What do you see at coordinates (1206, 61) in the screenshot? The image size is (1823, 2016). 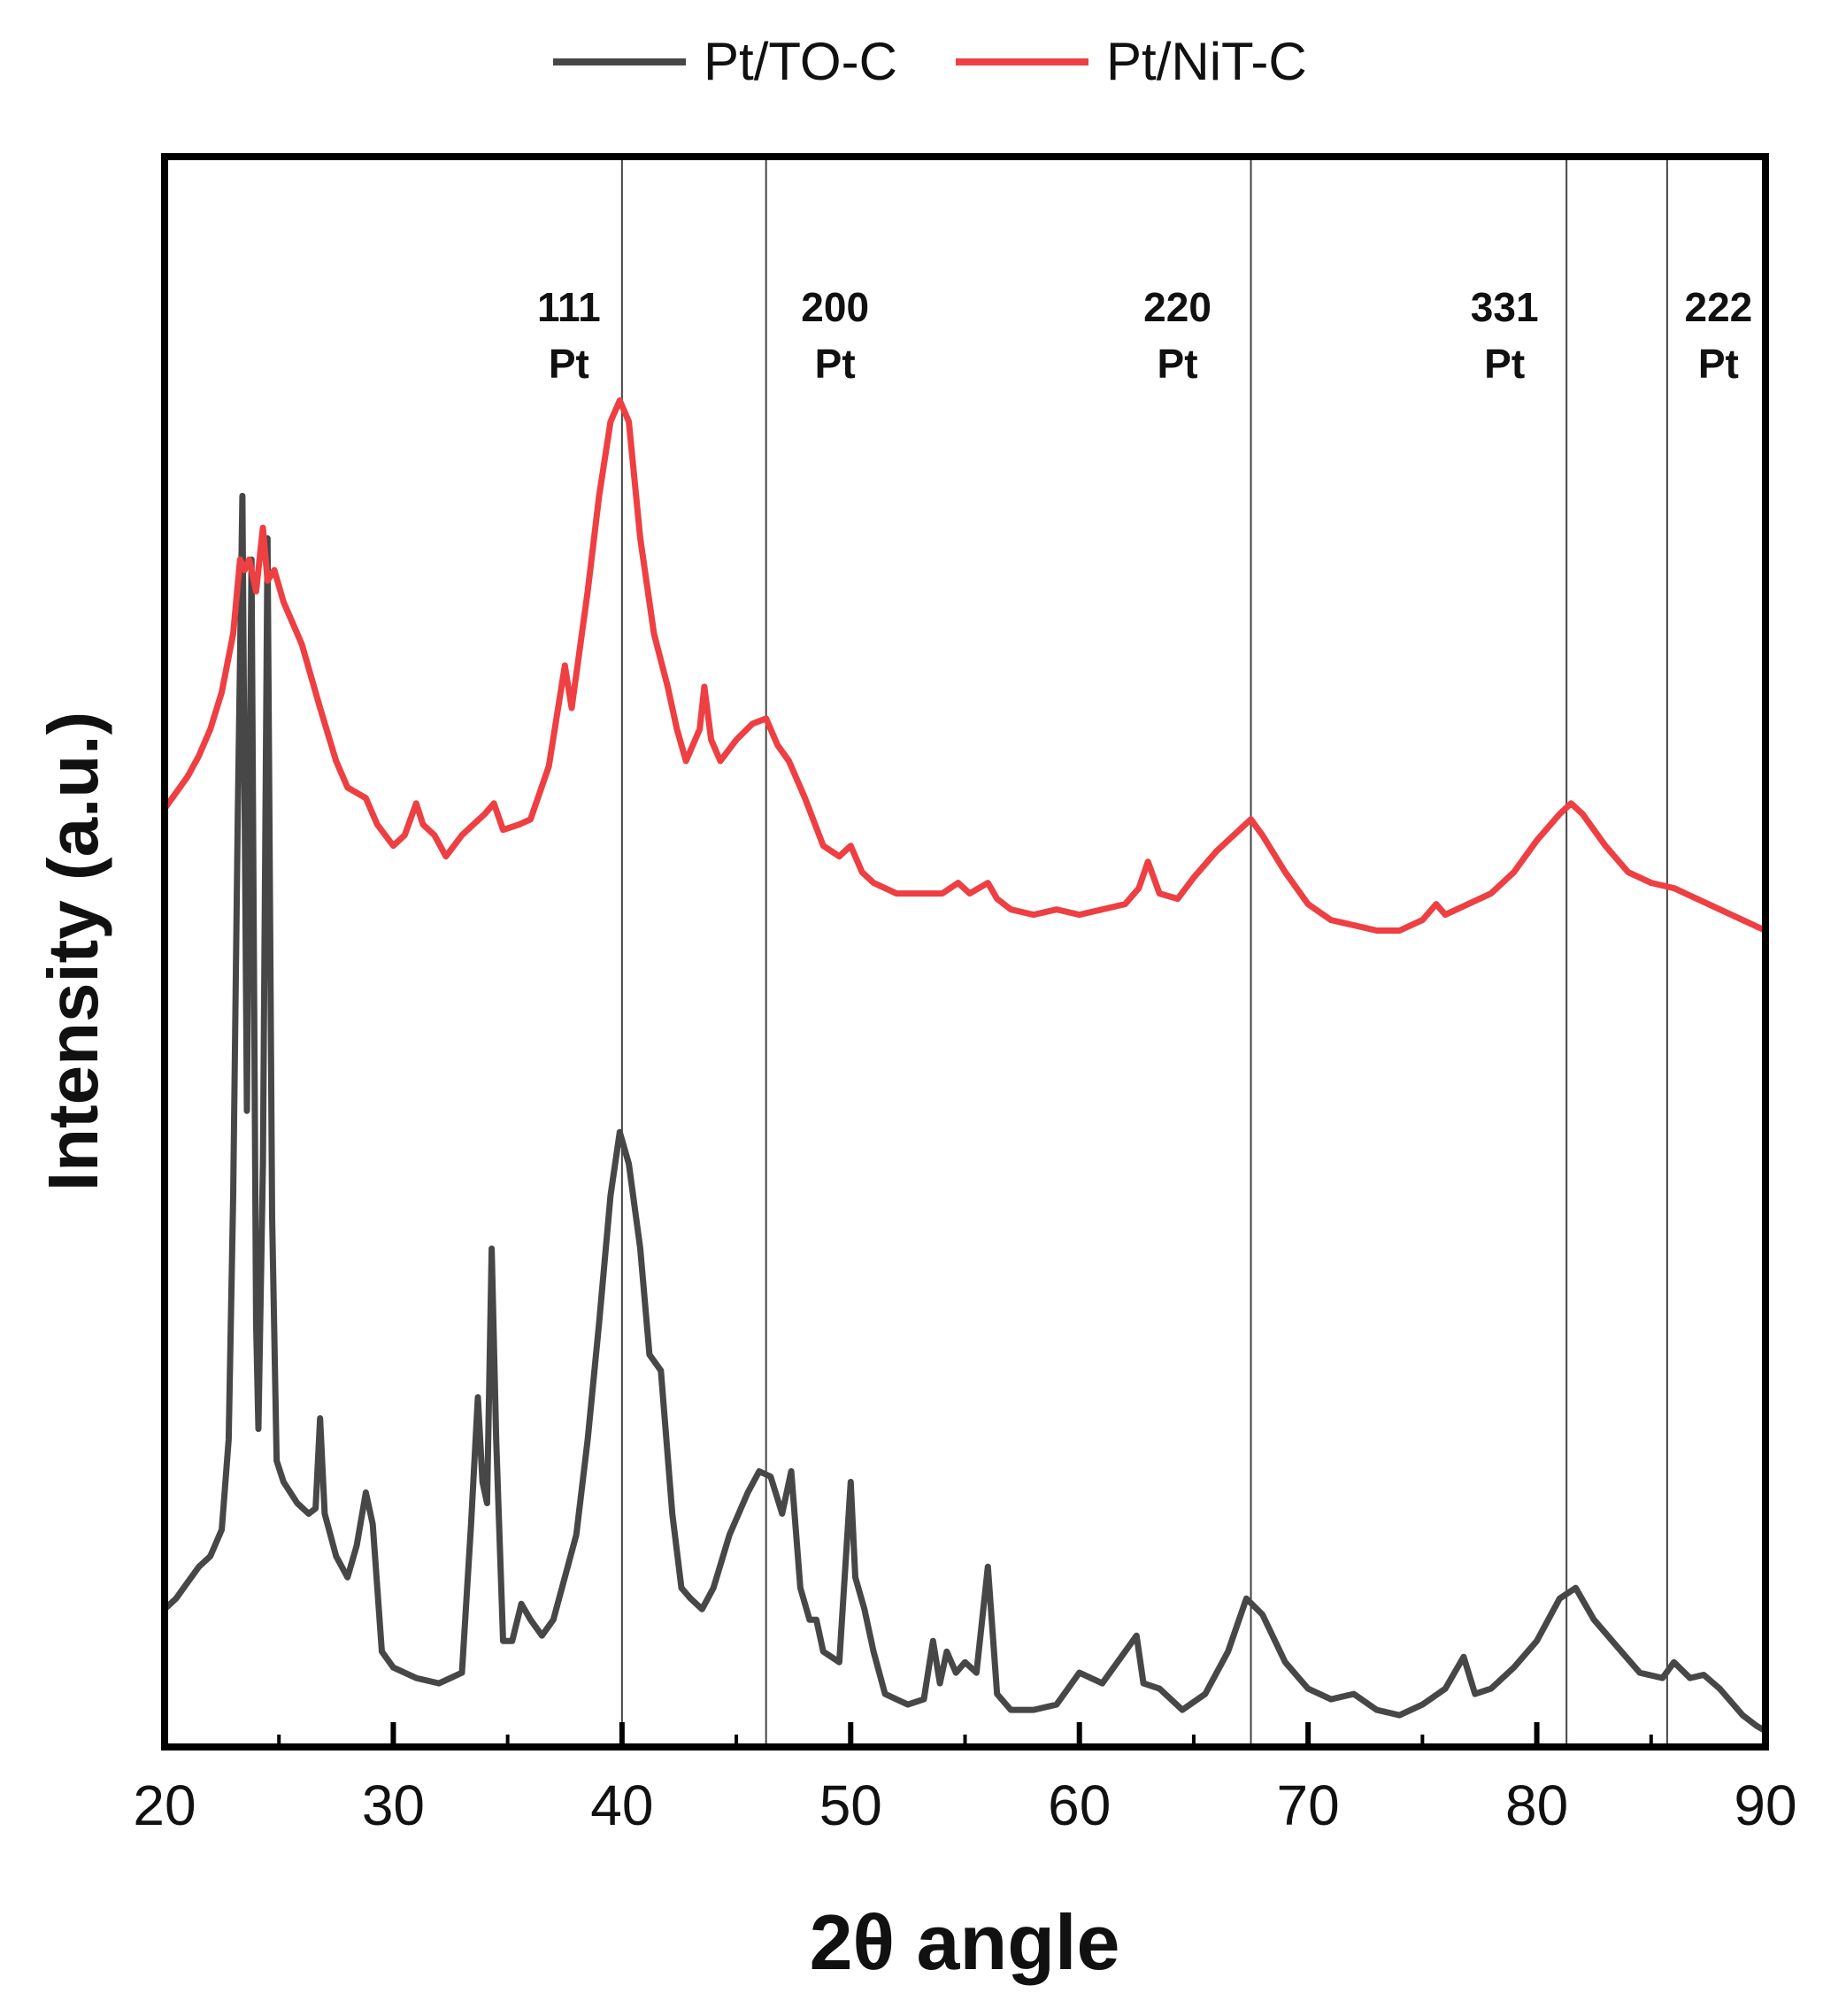 I see `legend-label-series-2: Pt/NiT-C` at bounding box center [1206, 61].